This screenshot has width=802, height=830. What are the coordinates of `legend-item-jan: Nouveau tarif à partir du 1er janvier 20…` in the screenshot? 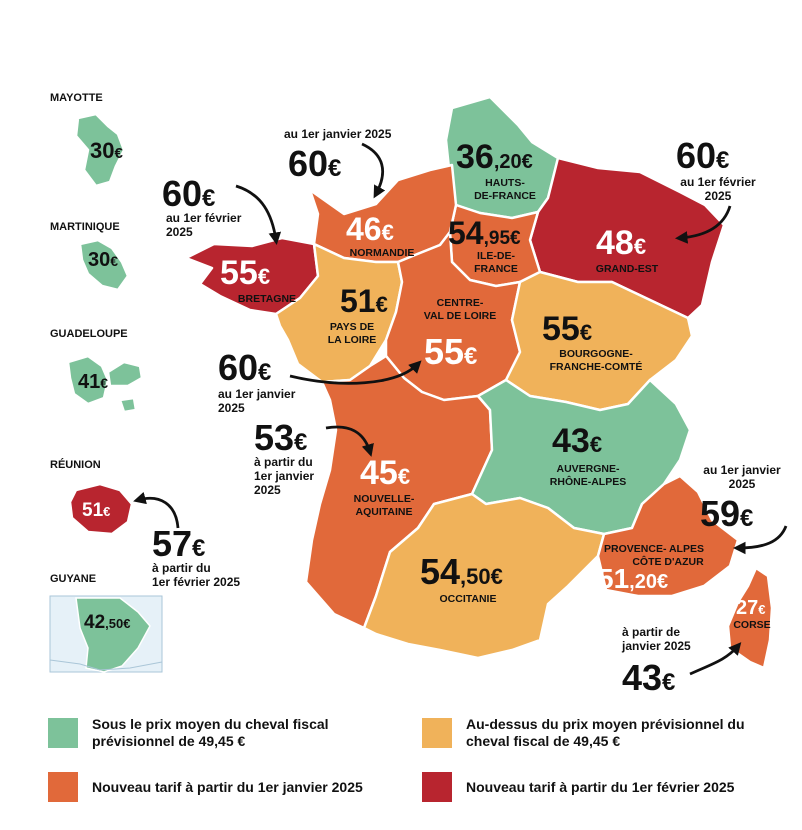 It's located at (230, 787).